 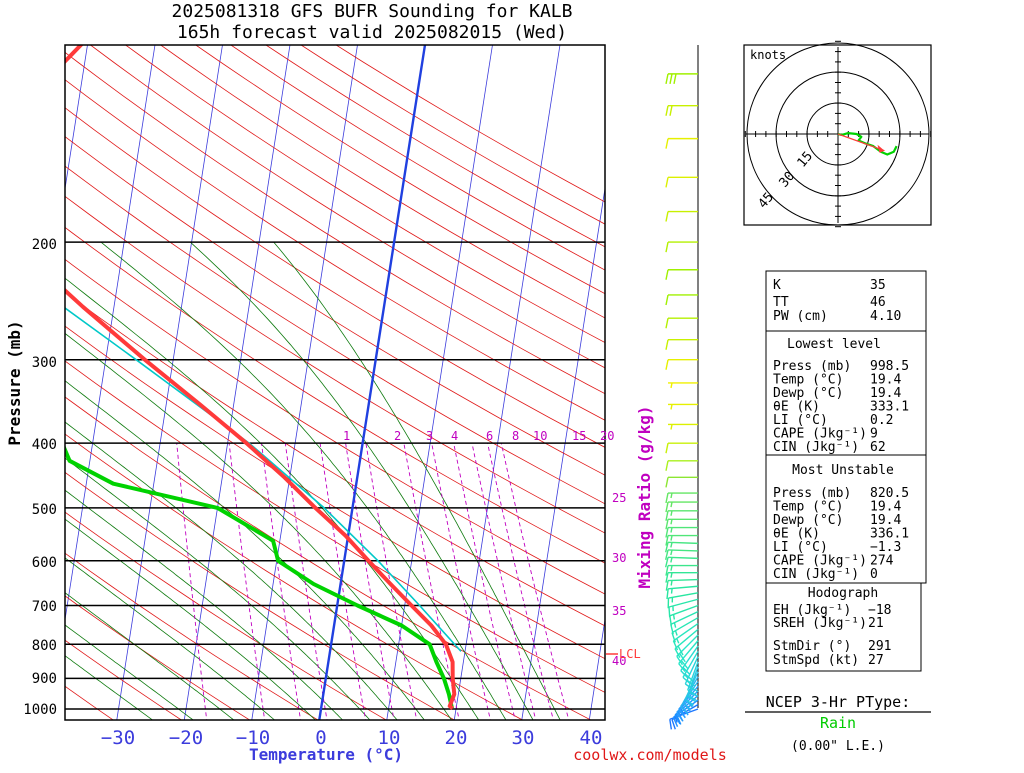 What do you see at coordinates (682, 401) in the screenshot?
I see `wind-barbs` at bounding box center [682, 401].